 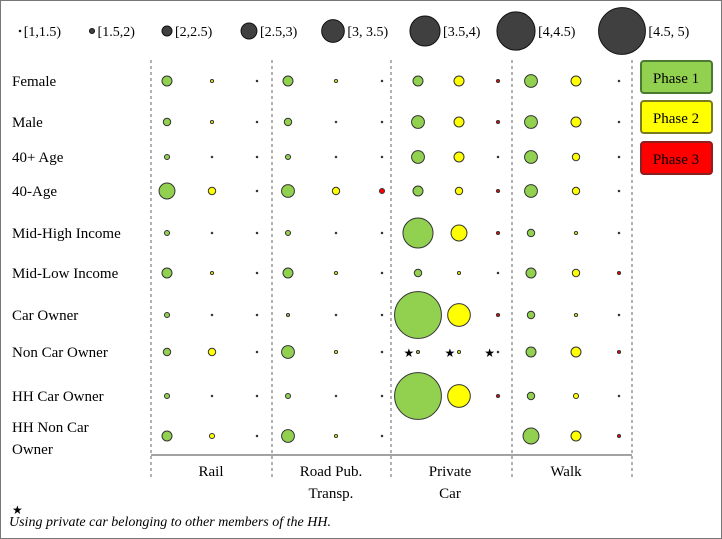 I want to click on size-legend-label-5: [3, 3.5), so click(x=367, y=32).